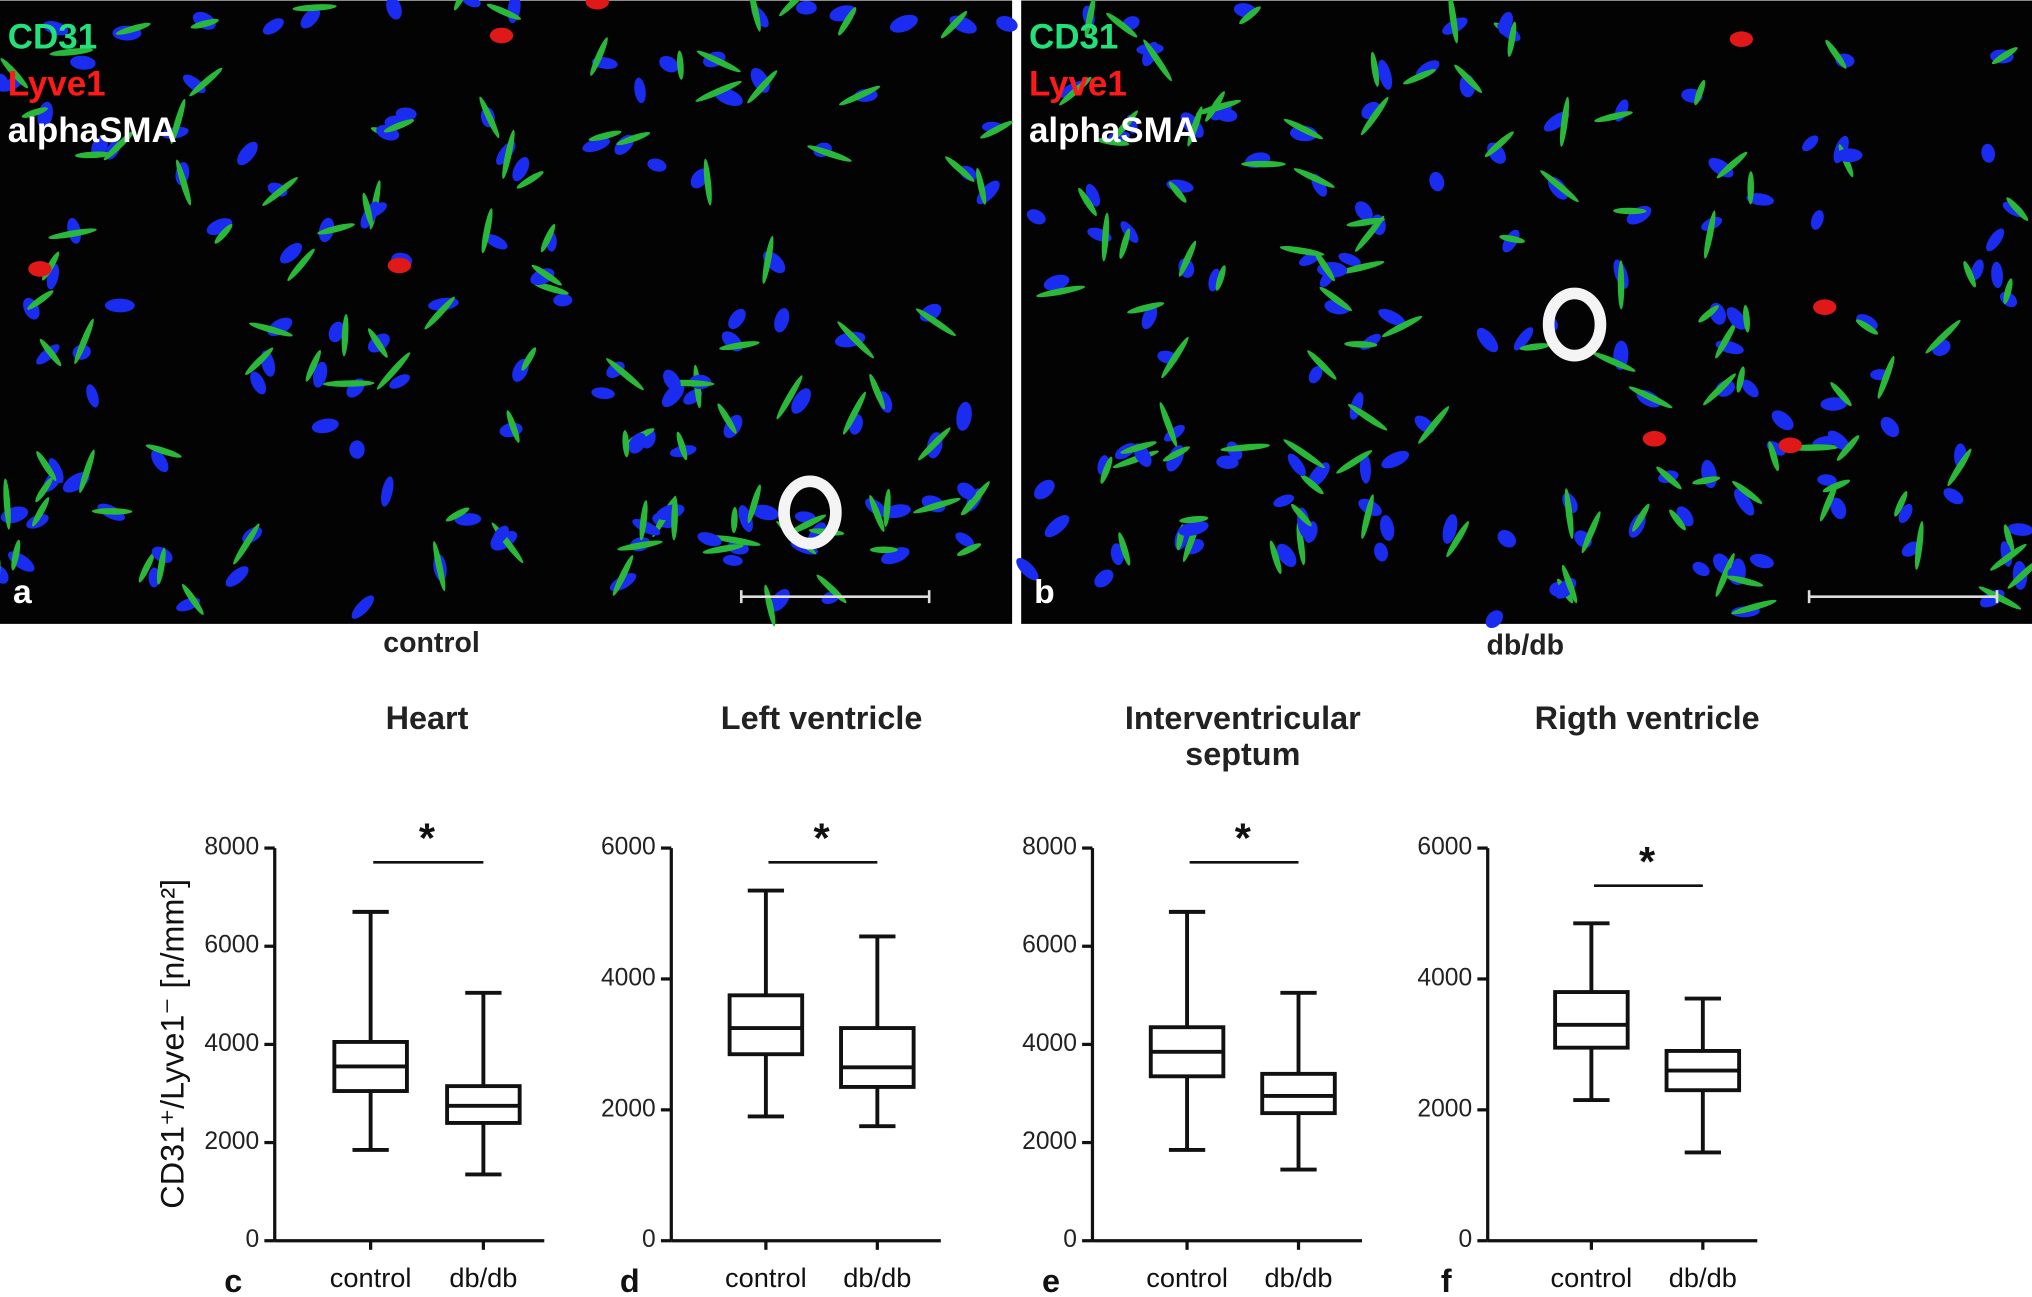  I want to click on stain-label: CD31, so click(52, 37).